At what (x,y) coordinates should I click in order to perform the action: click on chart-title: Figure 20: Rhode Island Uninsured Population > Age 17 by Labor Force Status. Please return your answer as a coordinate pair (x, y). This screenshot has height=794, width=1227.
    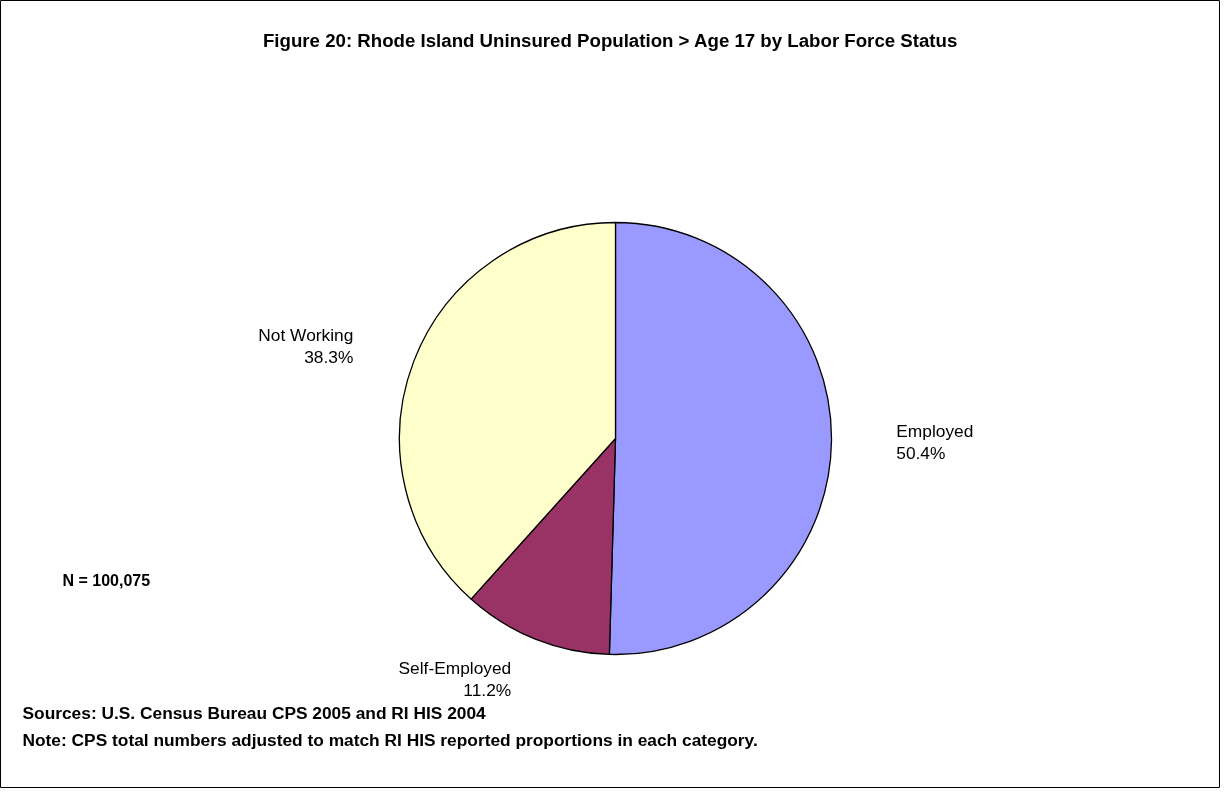
    Looking at the image, I should click on (610, 40).